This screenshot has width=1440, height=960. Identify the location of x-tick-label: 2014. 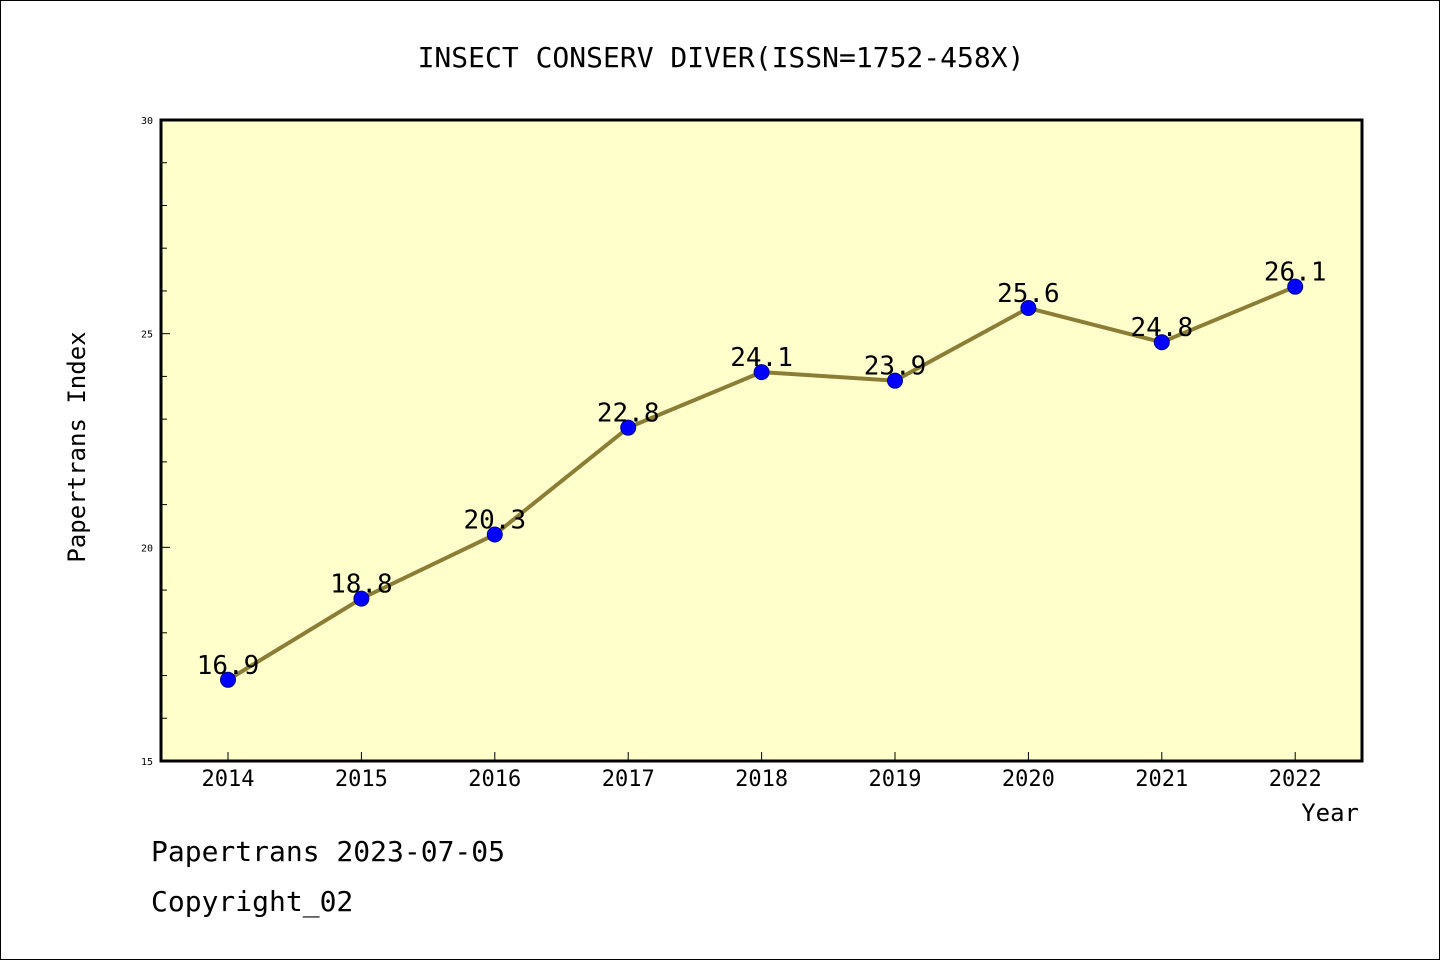
(228, 779).